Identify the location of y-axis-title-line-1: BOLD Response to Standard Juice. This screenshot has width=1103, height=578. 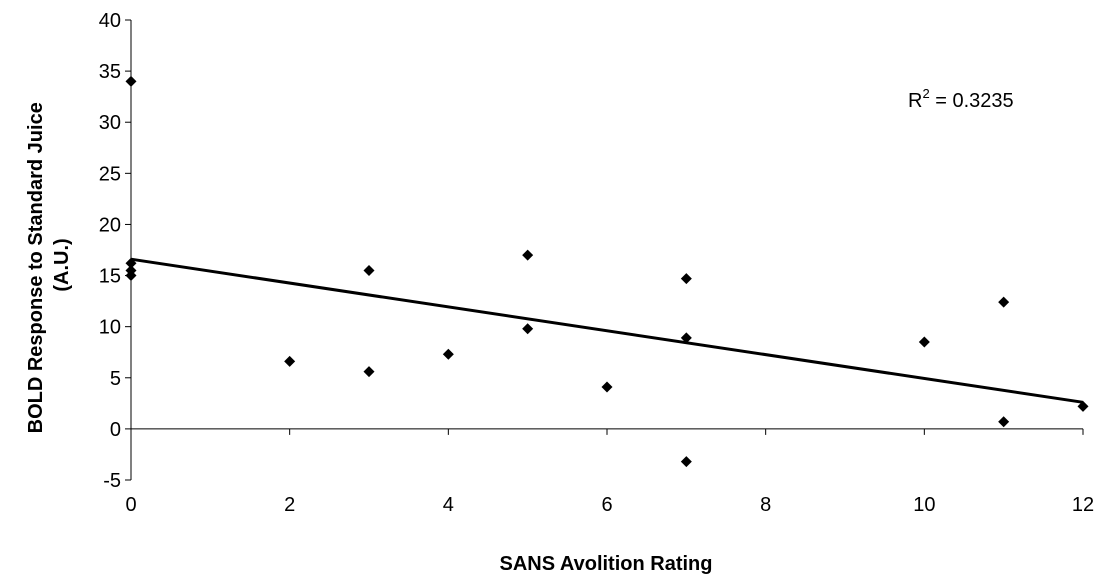
(36, 267).